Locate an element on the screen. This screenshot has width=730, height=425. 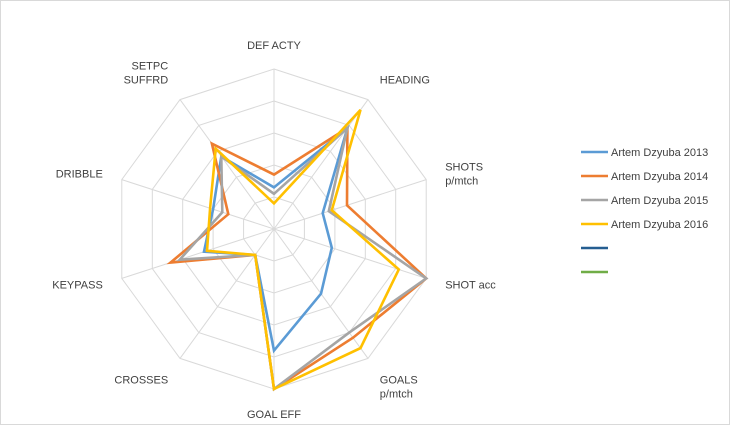
axis-label: SHOT acc is located at coordinates (470, 286).